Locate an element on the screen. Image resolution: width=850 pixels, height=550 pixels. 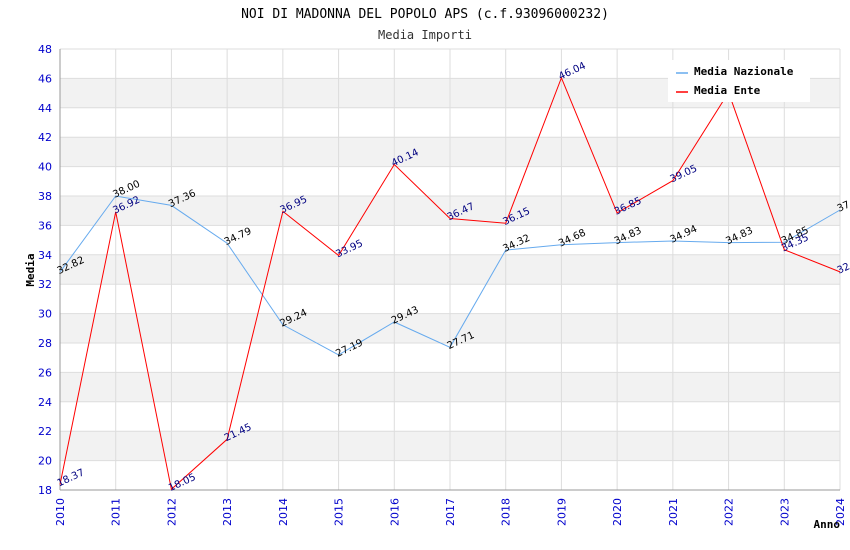
y-tick-label: 46 is located at coordinates (45, 78).